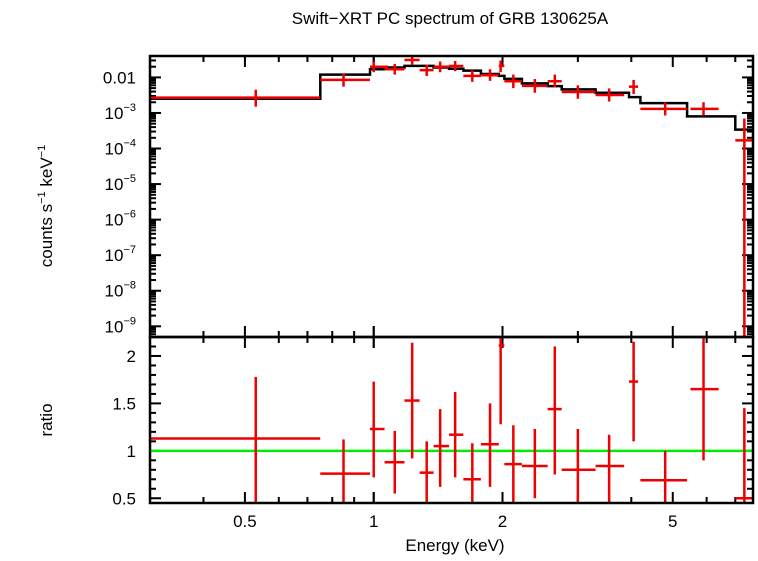 The width and height of the screenshot is (758, 561). I want to click on x-tick-label: 2, so click(502, 521).